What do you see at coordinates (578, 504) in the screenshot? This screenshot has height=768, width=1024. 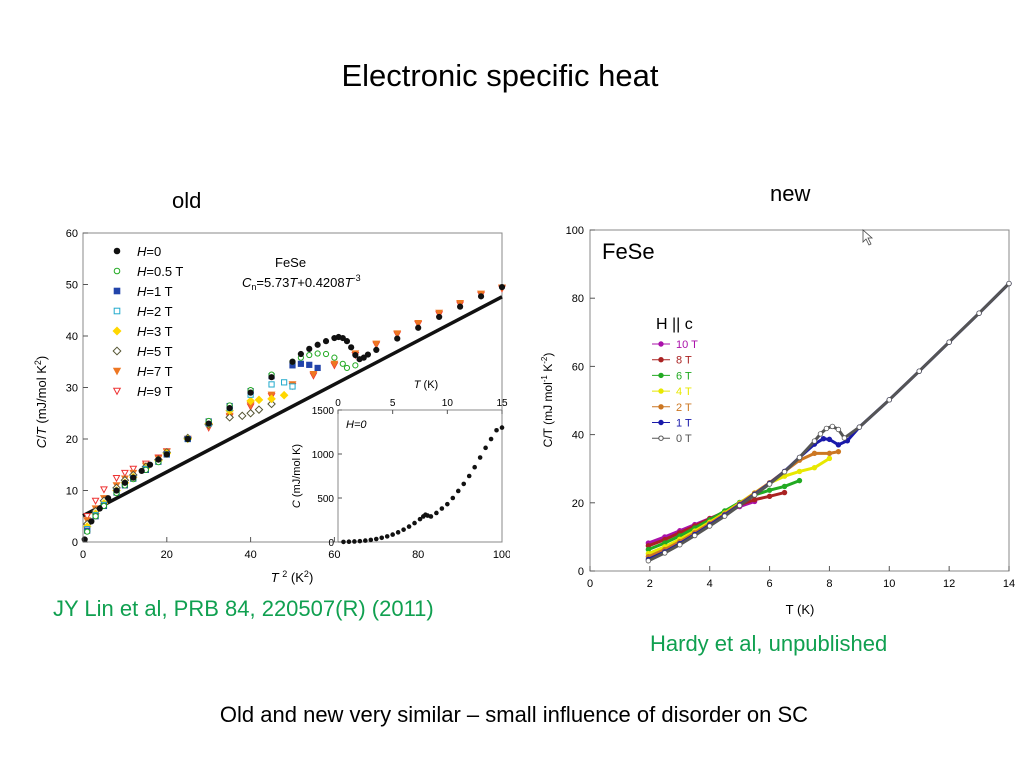 I see `new-y-tick-label: 20` at bounding box center [578, 504].